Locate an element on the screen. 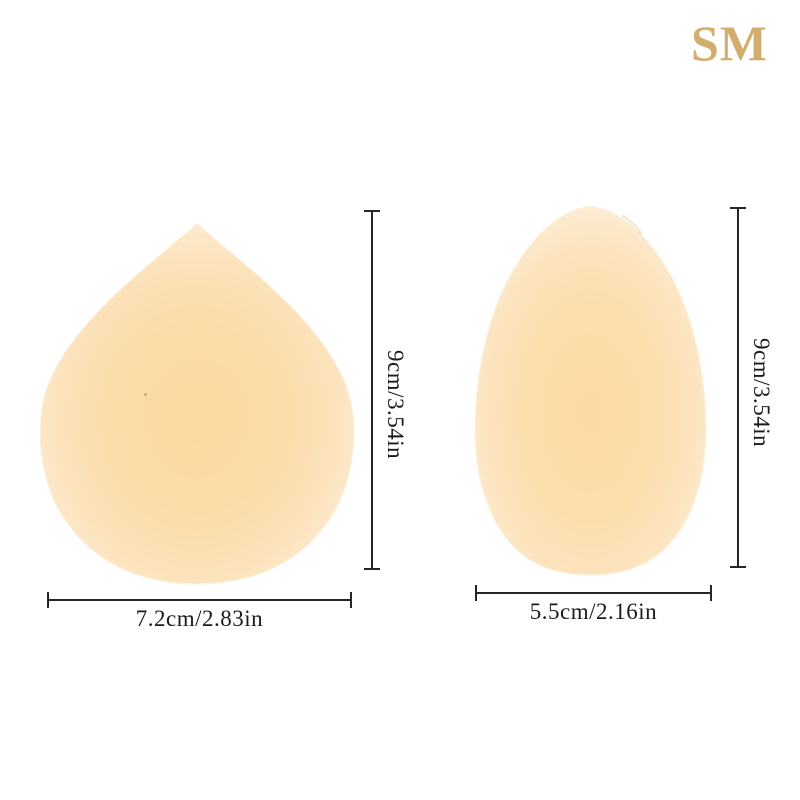 Image resolution: width=800 pixels, height=800 pixels. egg-shape is located at coordinates (590, 390).